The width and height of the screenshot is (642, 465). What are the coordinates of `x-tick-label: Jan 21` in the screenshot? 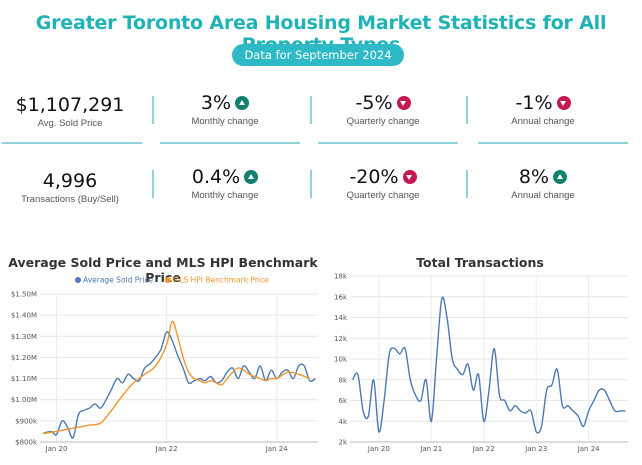 It's located at (430, 449).